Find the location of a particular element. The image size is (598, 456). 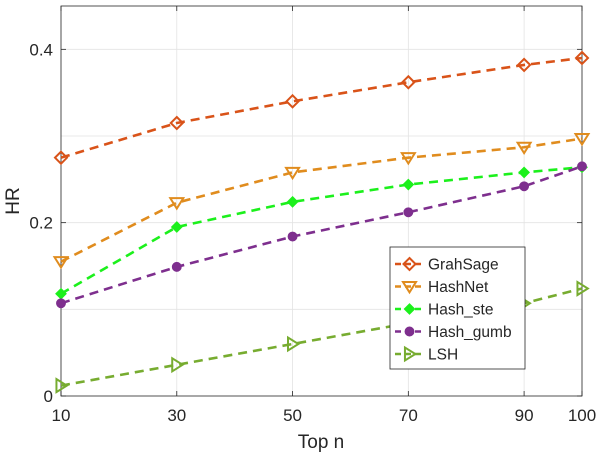

legend: GrahSage HashNet Hash_ste Hash_gumb LSH is located at coordinates (457, 308).